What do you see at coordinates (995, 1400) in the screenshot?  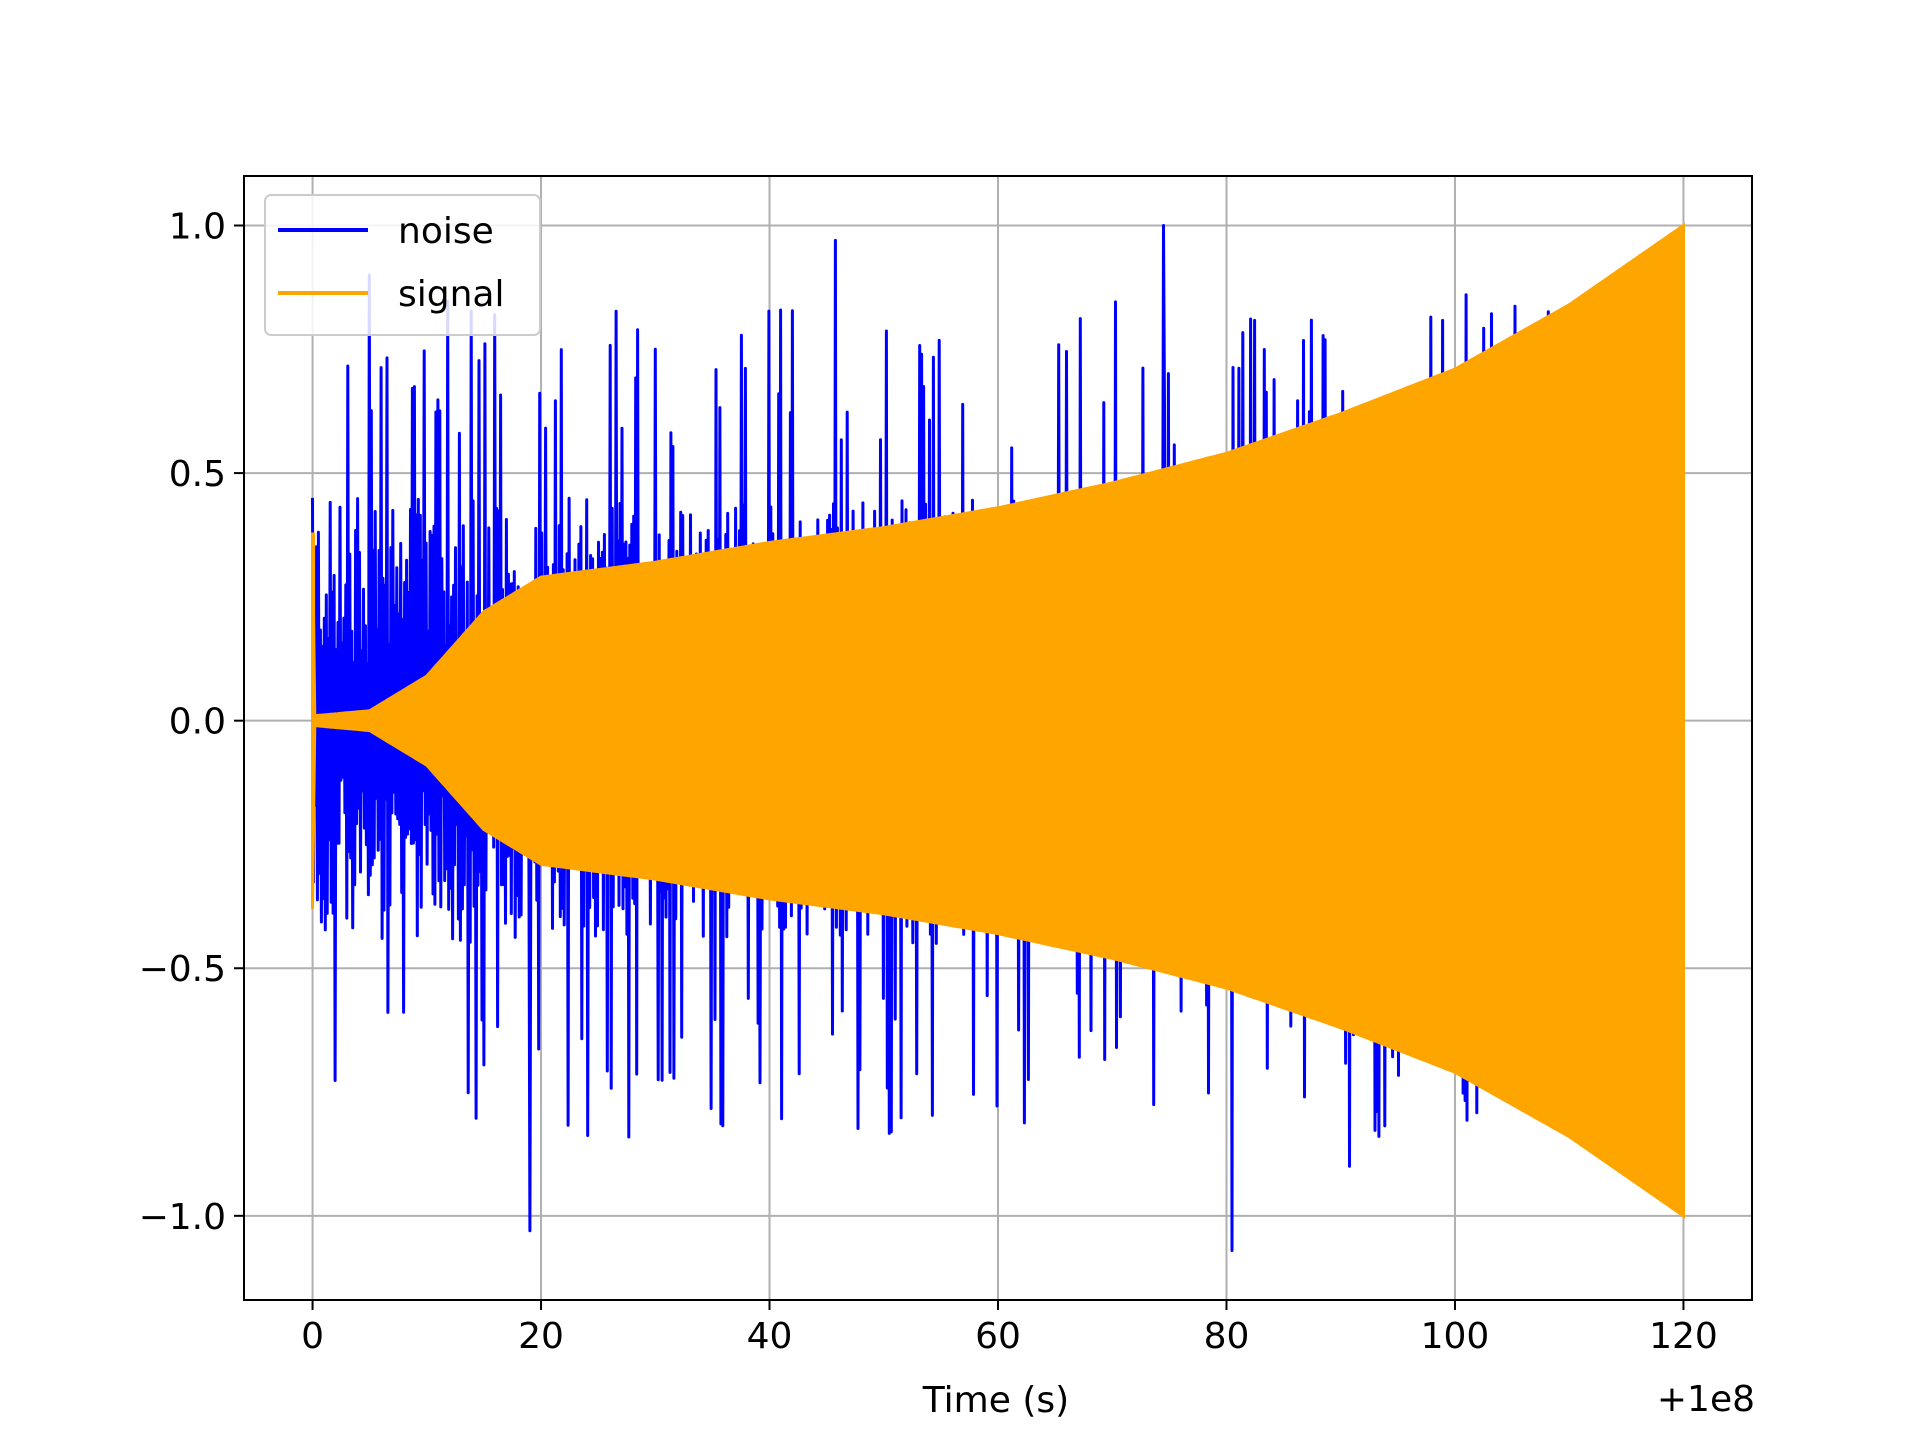 I see `x-axis-label: Time (s)` at bounding box center [995, 1400].